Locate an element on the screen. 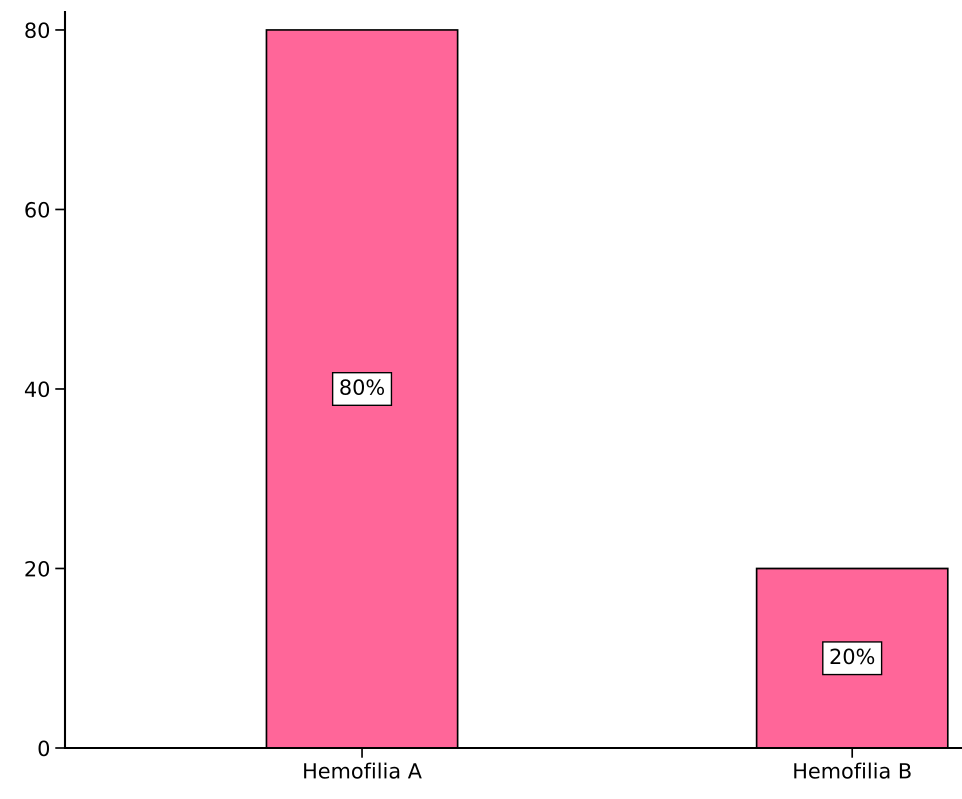  x-tick-label: Hemofilia A is located at coordinates (363, 770).